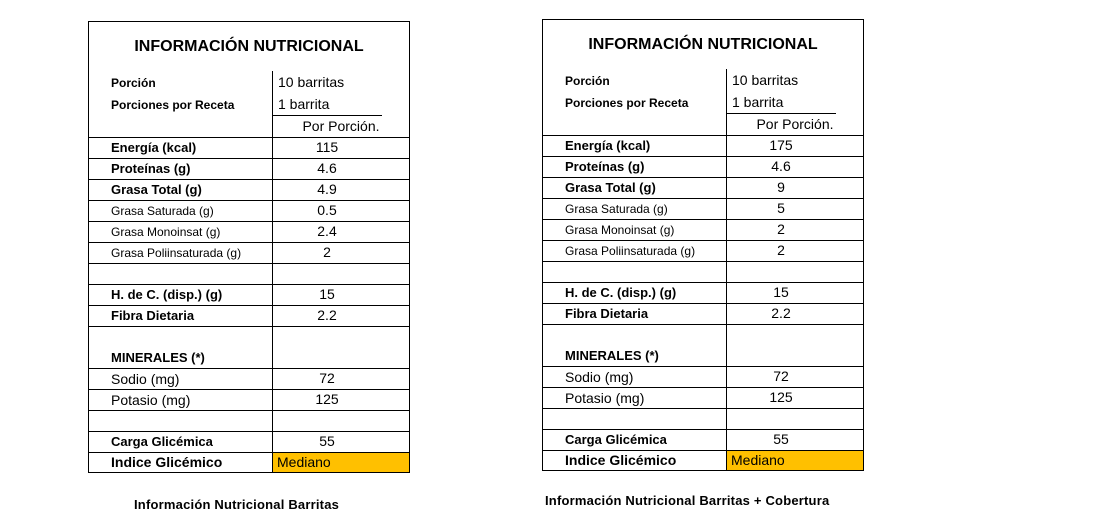  I want to click on fat-value: 4.9, so click(327, 189).